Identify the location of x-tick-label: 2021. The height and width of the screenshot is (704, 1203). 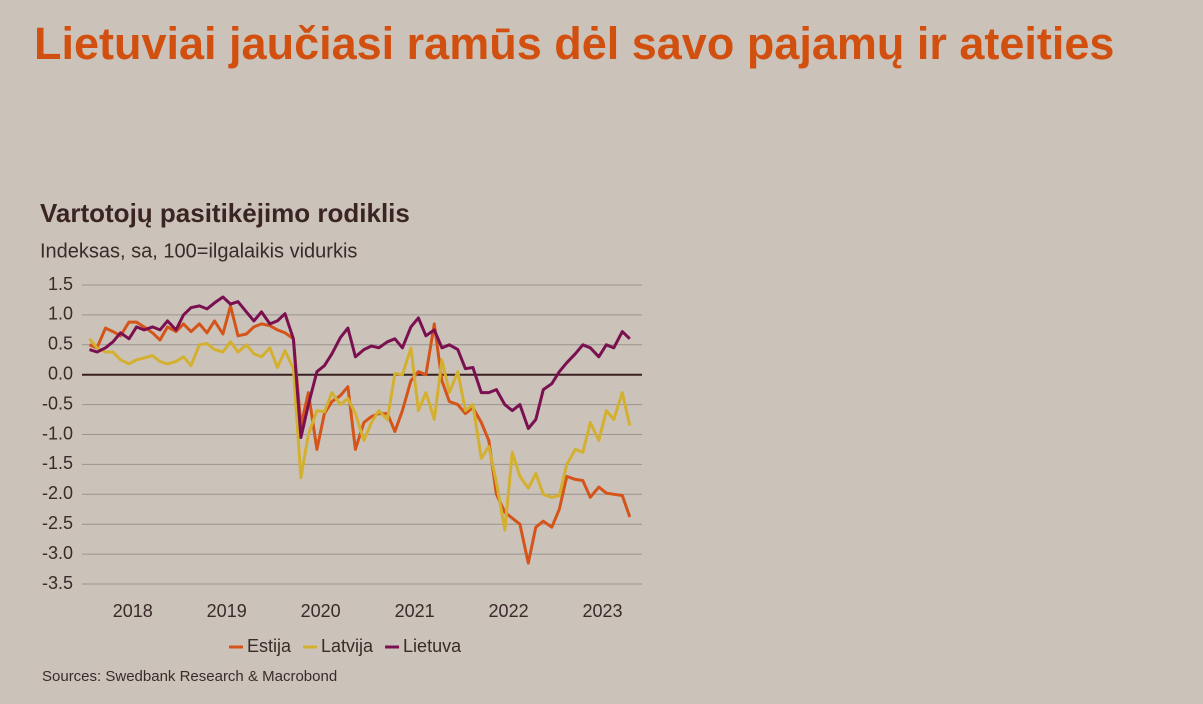
(415, 611).